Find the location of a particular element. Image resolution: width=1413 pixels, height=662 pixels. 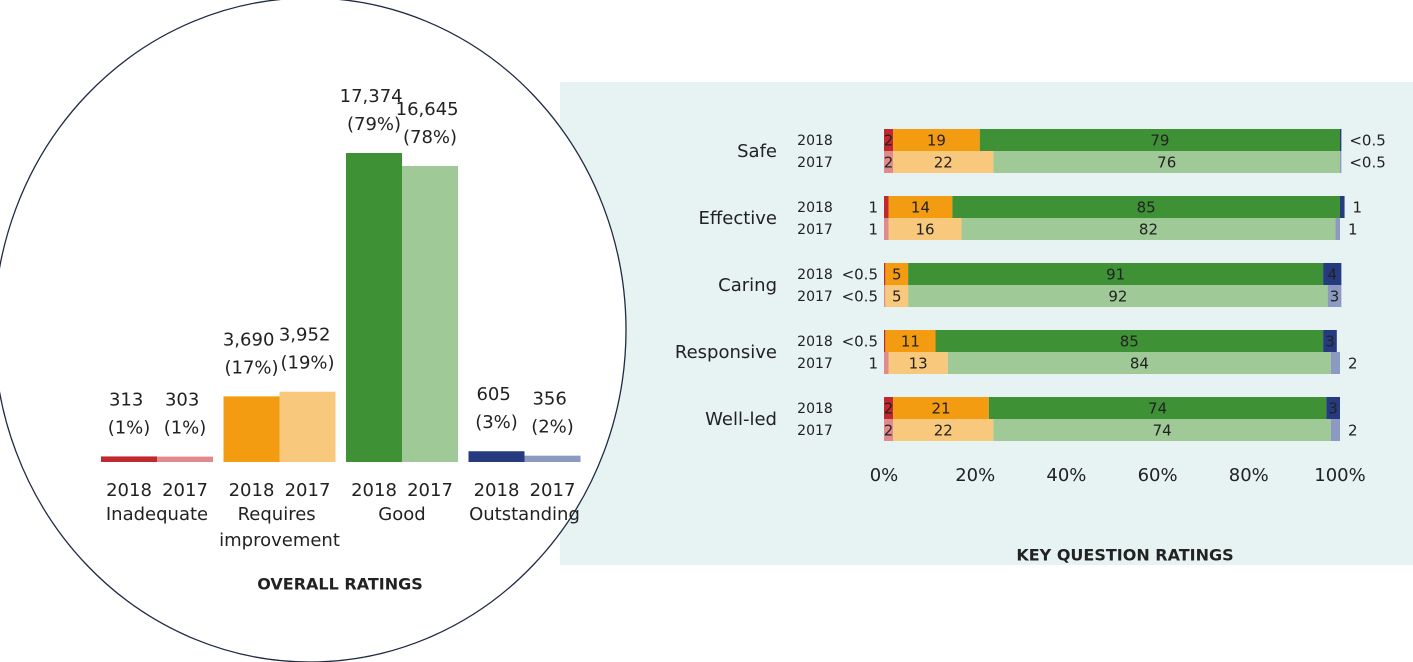

value-label: 92 is located at coordinates (1117, 297).